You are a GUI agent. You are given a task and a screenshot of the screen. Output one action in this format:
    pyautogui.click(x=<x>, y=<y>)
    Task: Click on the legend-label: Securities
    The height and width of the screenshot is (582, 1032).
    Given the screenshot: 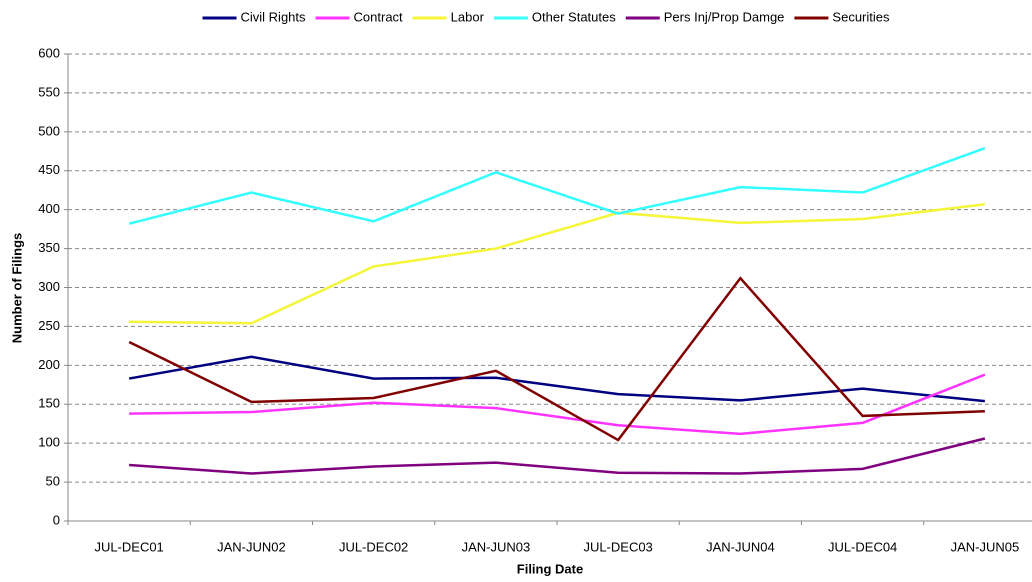 What is the action you would take?
    pyautogui.click(x=861, y=16)
    